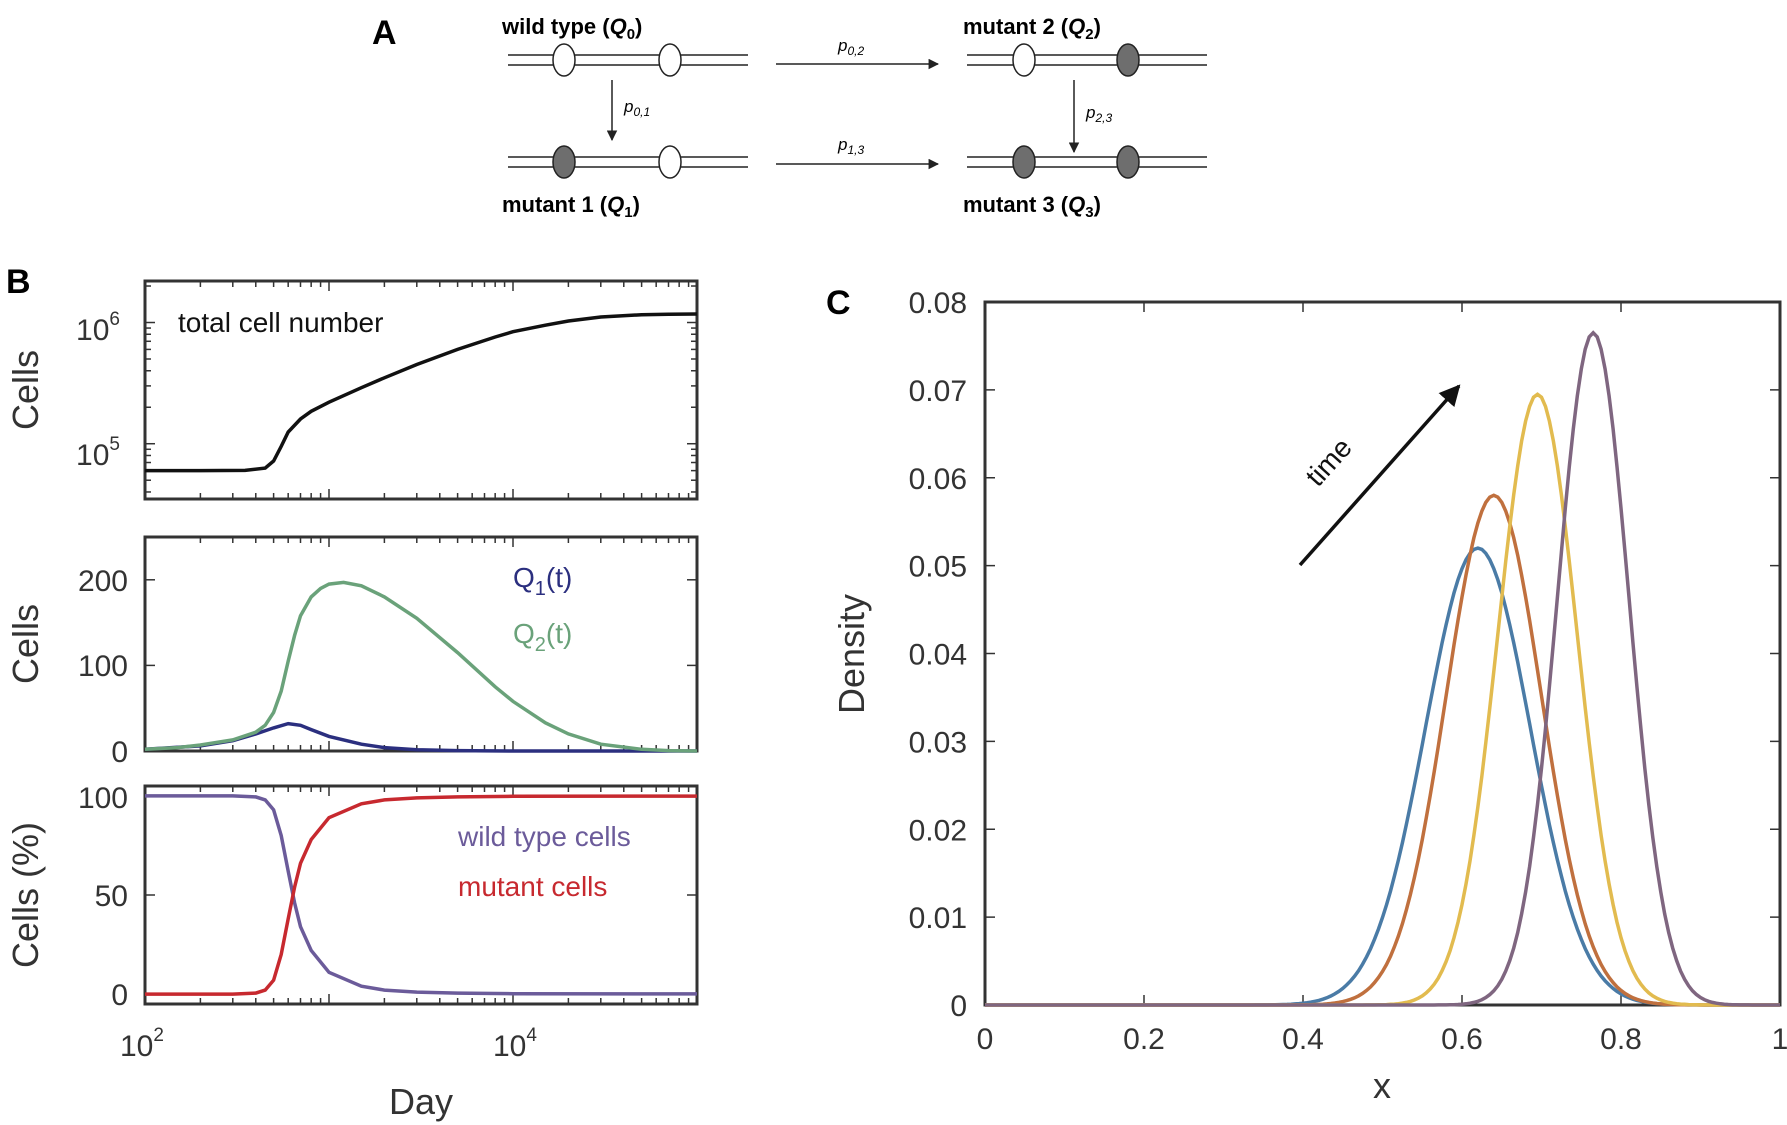 The height and width of the screenshot is (1125, 1787). Describe the element at coordinates (938, 391) in the screenshot. I see `y-tick-label: 0.07` at that location.